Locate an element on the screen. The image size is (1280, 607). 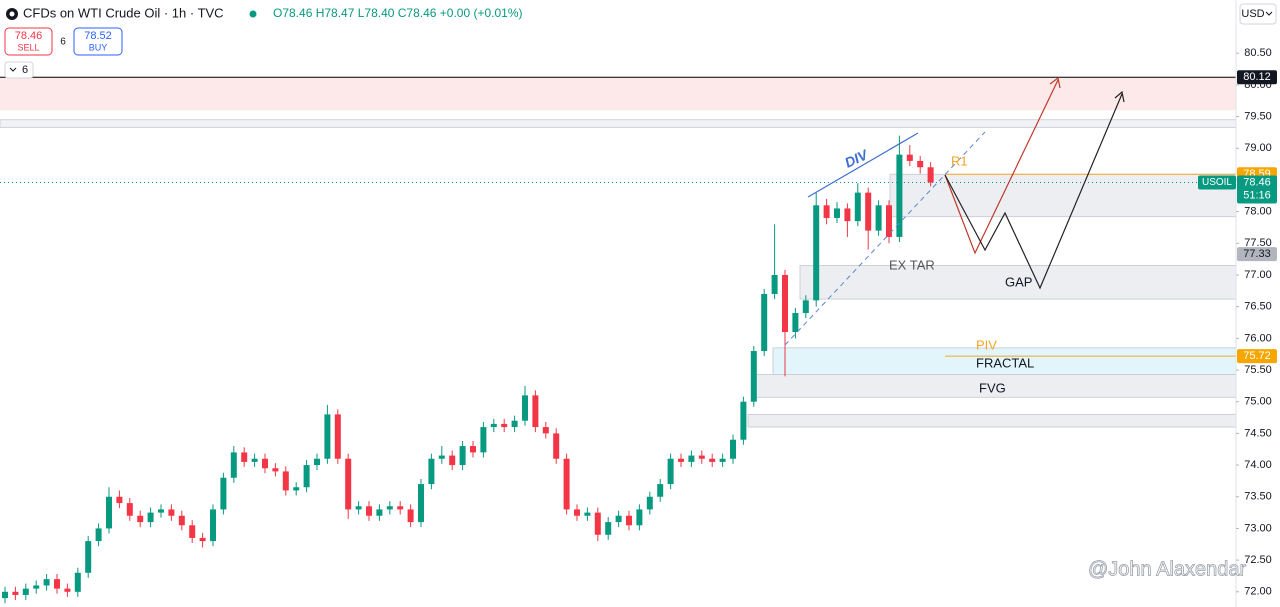
symbol-badge is located at coordinates (1217, 182).